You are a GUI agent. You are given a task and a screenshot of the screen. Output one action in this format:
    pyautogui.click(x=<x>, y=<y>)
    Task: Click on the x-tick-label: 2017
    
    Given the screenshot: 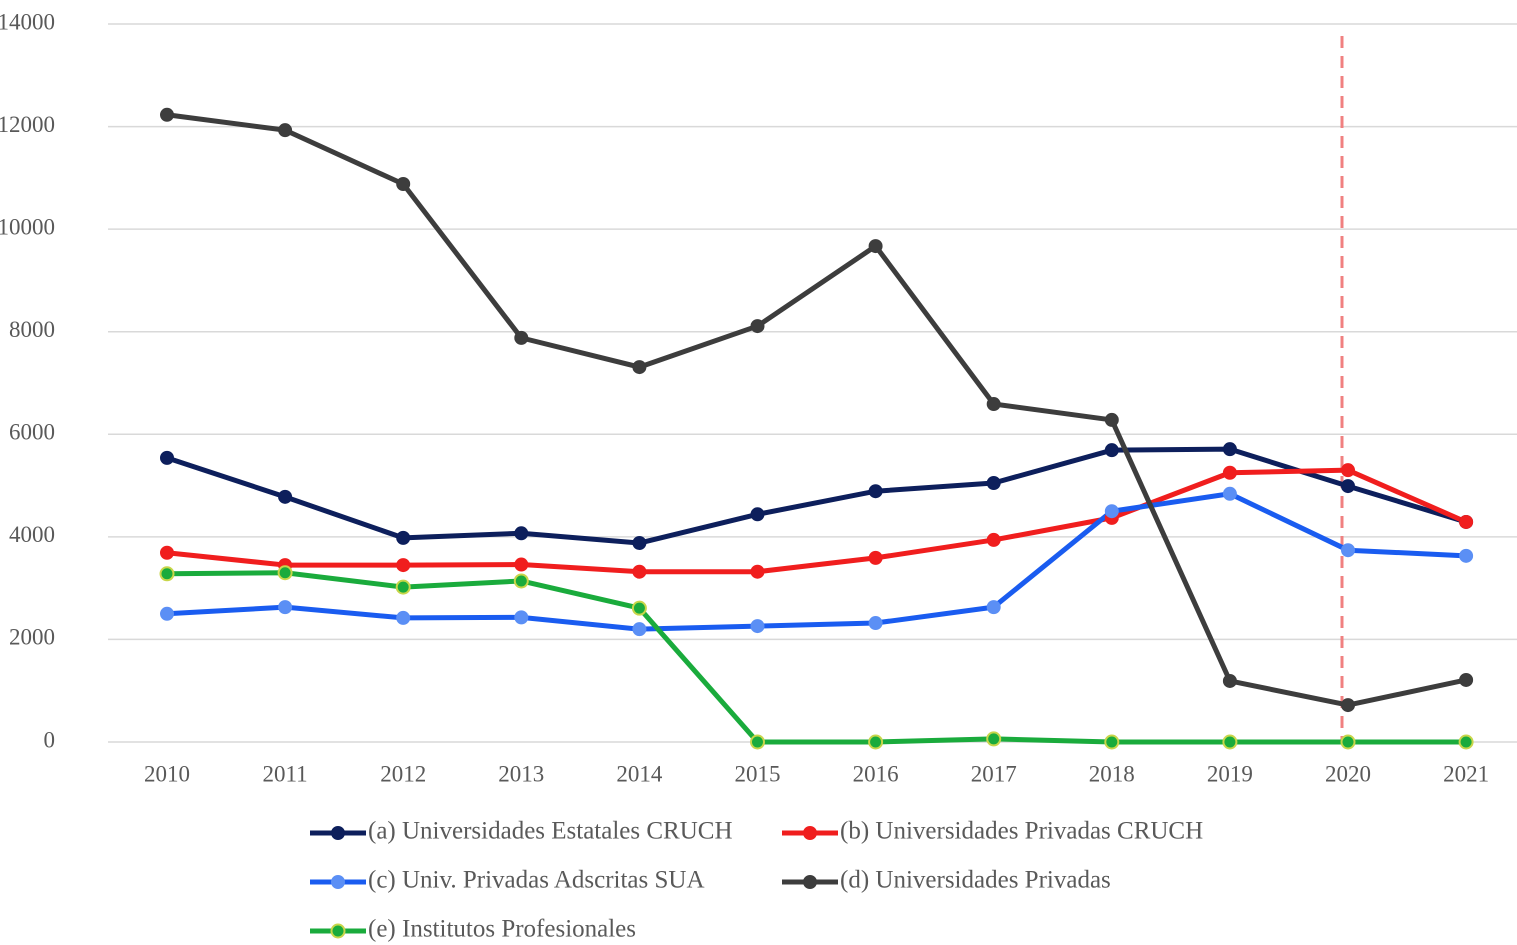 What is the action you would take?
    pyautogui.click(x=994, y=773)
    